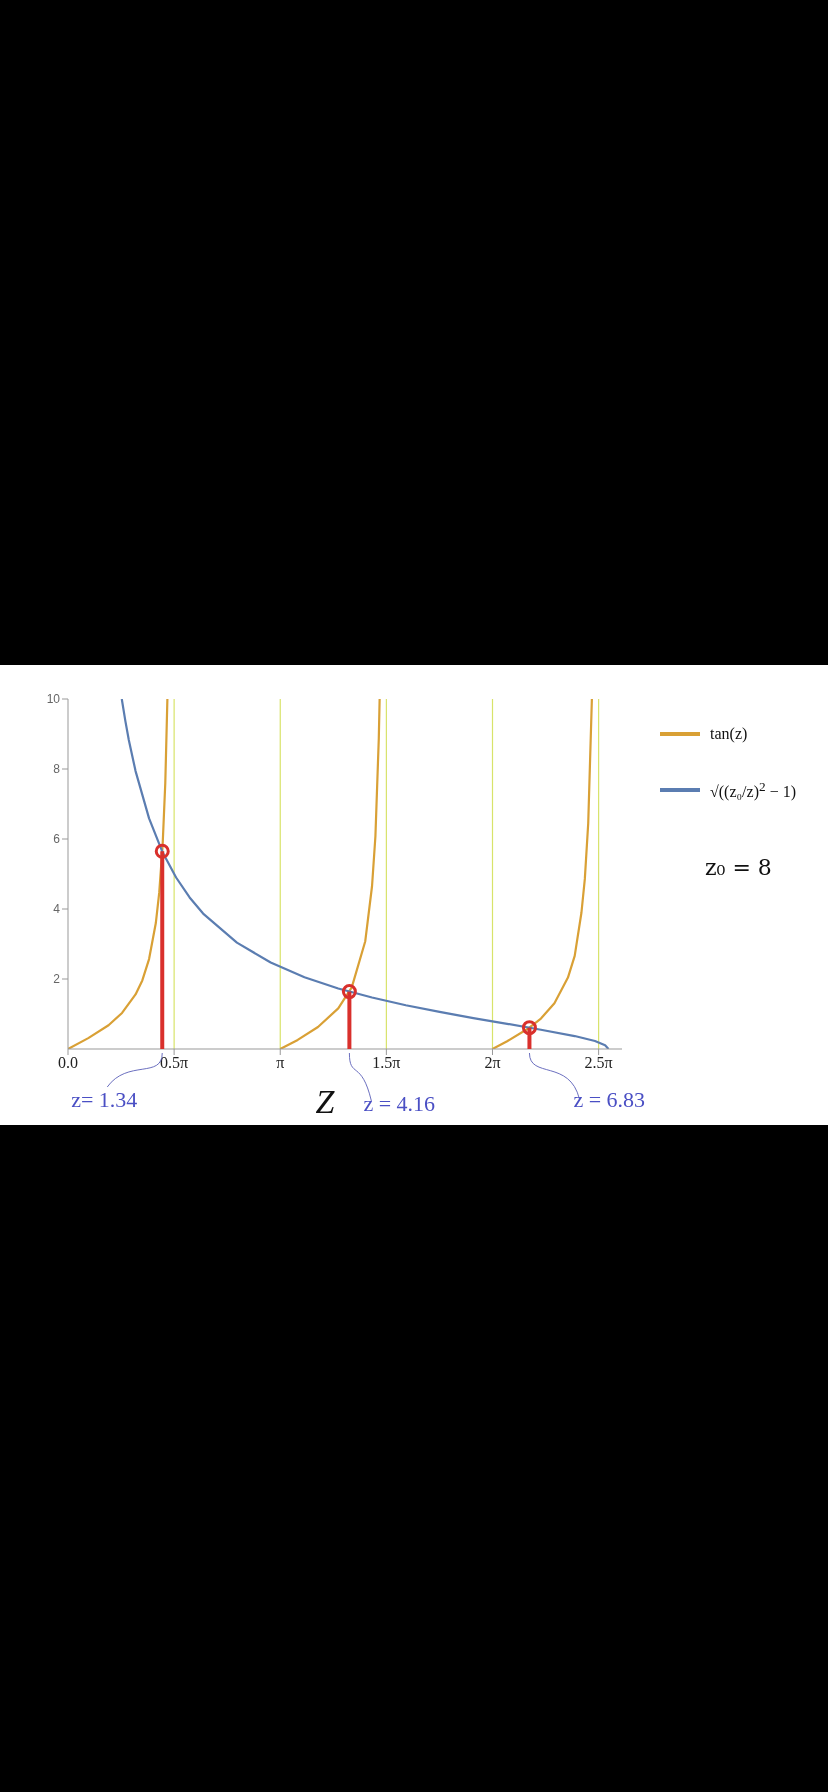 The width and height of the screenshot is (828, 1792). Describe the element at coordinates (386, 1063) in the screenshot. I see `x-tick-label: 1.5π` at that location.